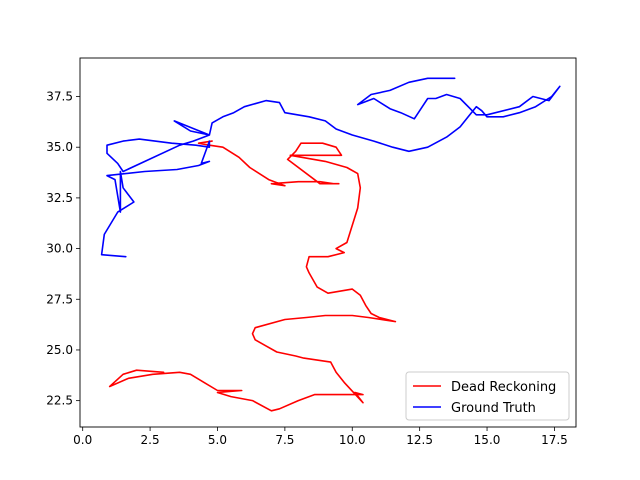 Image resolution: width=640 pixels, height=480 pixels. I want to click on legend-box, so click(487, 396).